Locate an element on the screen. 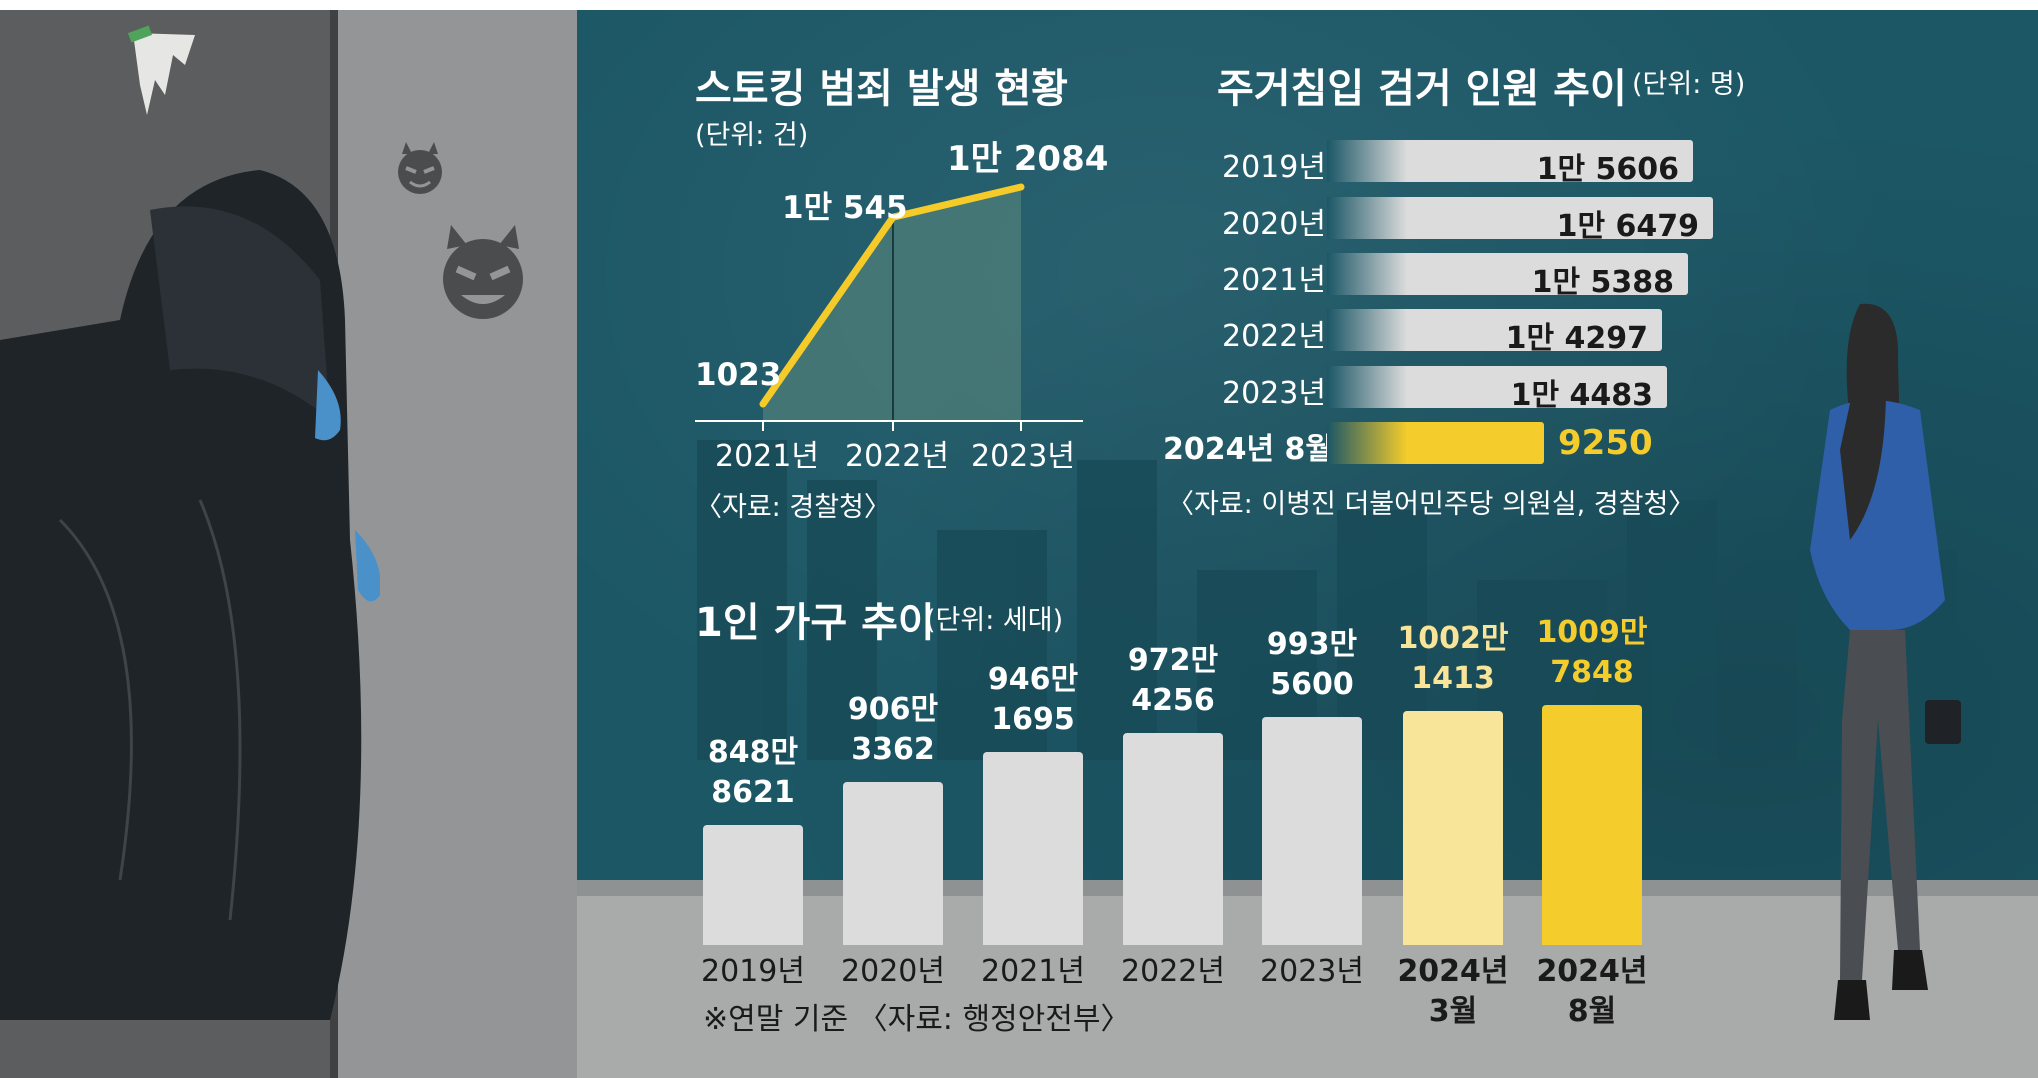  households-title: 1인 가구 추이 is located at coordinates (815, 623).